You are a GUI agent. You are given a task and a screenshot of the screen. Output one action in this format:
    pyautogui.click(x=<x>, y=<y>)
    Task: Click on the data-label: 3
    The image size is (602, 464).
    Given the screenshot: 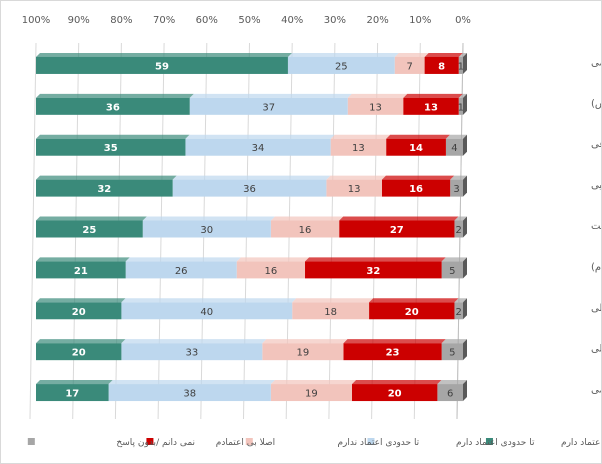 What is the action you would take?
    pyautogui.click(x=456, y=189)
    